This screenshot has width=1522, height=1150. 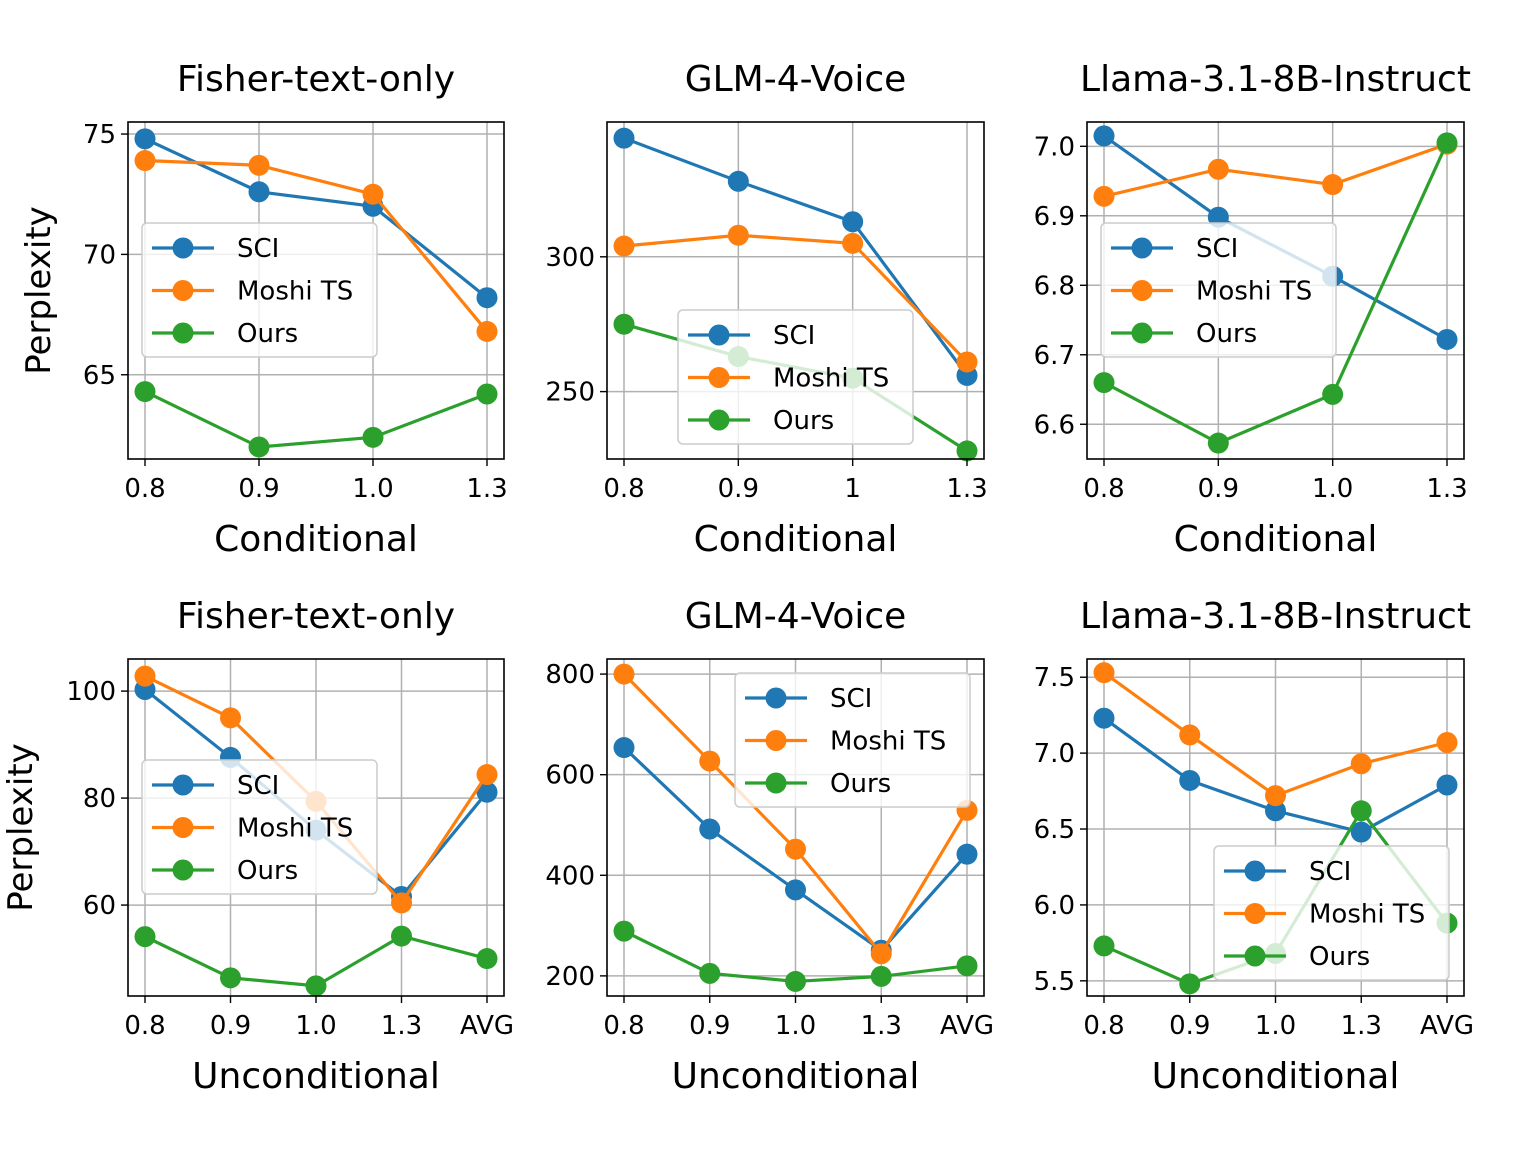 I want to click on y-tick-label: 75, so click(x=99, y=135).